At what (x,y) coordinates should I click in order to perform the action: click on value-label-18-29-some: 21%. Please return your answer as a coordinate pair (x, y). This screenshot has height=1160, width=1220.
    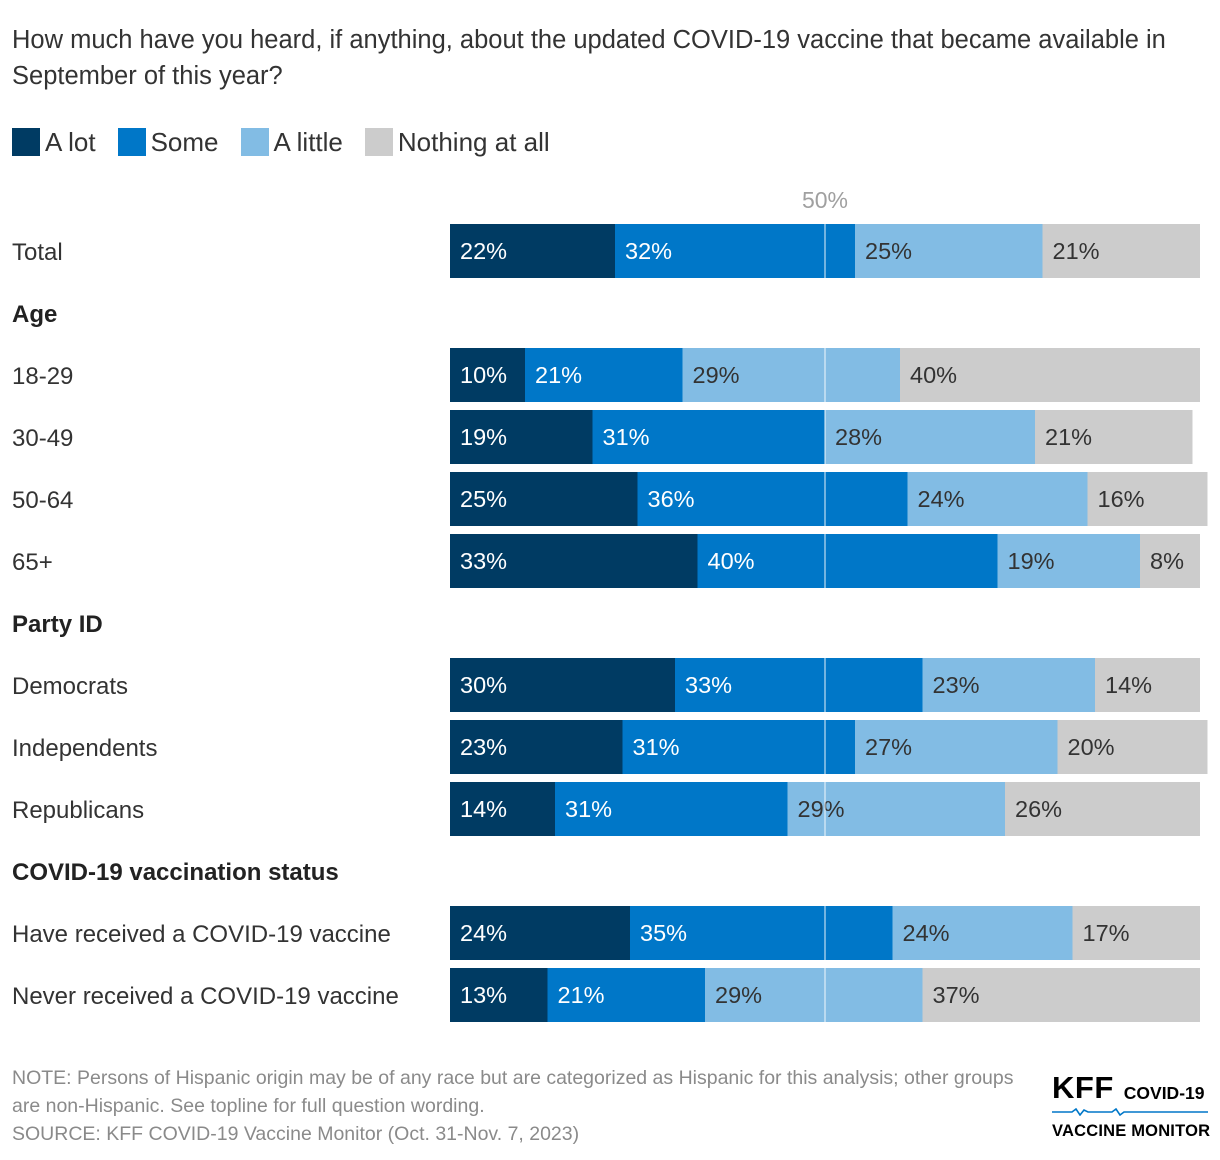
    Looking at the image, I should click on (558, 375).